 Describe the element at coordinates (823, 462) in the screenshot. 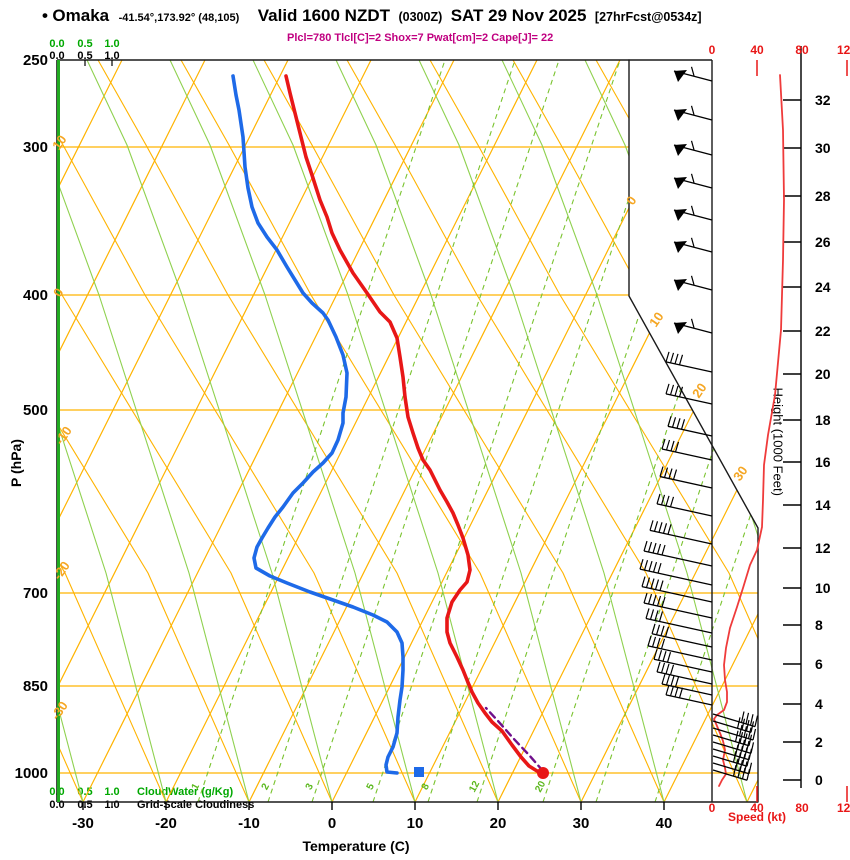

I see `height-tick-label: 16` at that location.